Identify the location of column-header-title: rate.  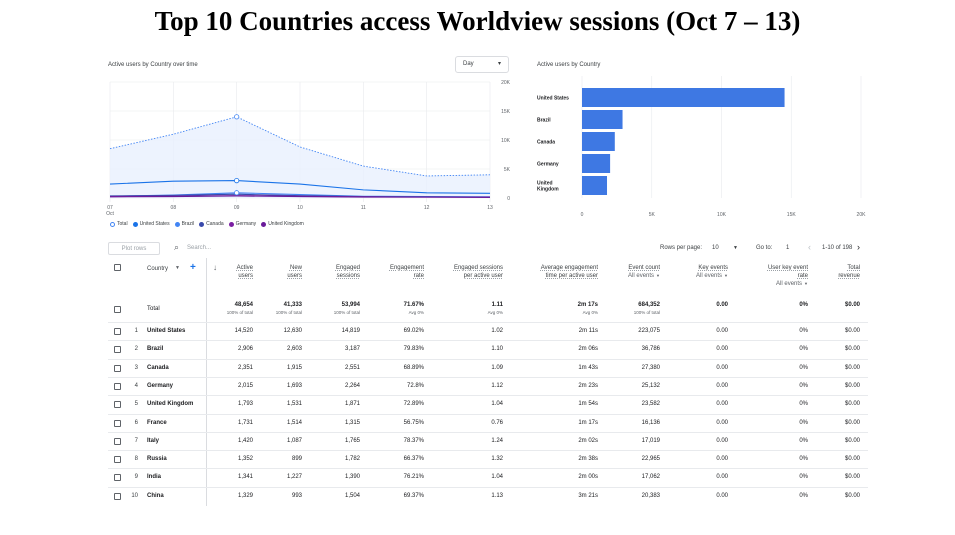
(802, 276).